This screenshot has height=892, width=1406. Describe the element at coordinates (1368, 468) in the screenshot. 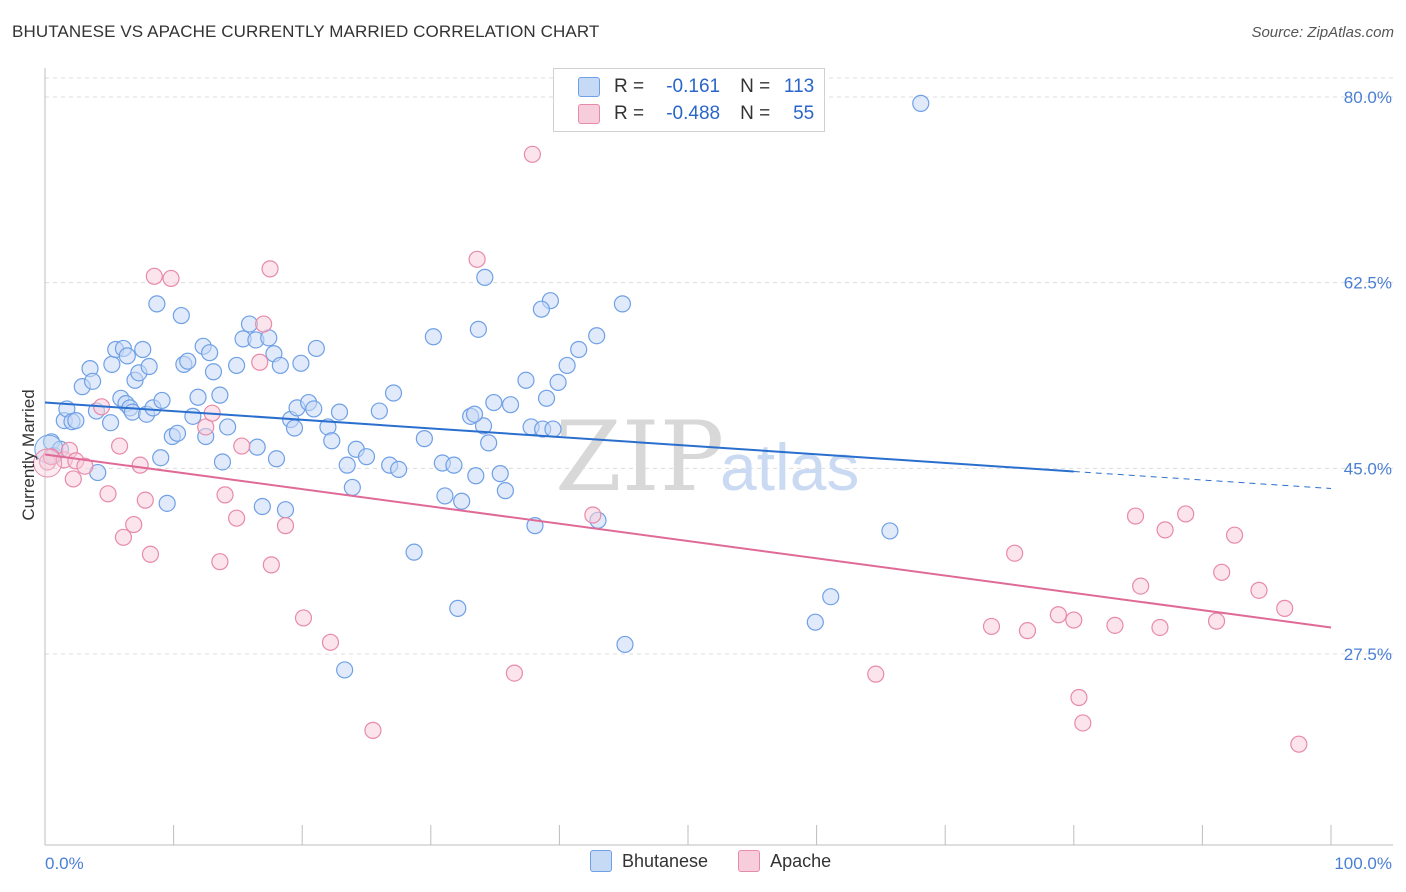

I see `y-tick-label: 45.0%` at that location.